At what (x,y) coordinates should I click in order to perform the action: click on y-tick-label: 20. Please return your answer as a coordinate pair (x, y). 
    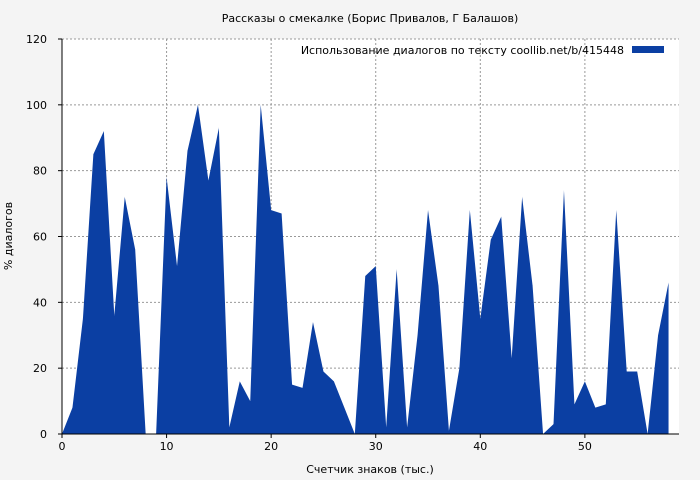
    Looking at the image, I should click on (40, 368).